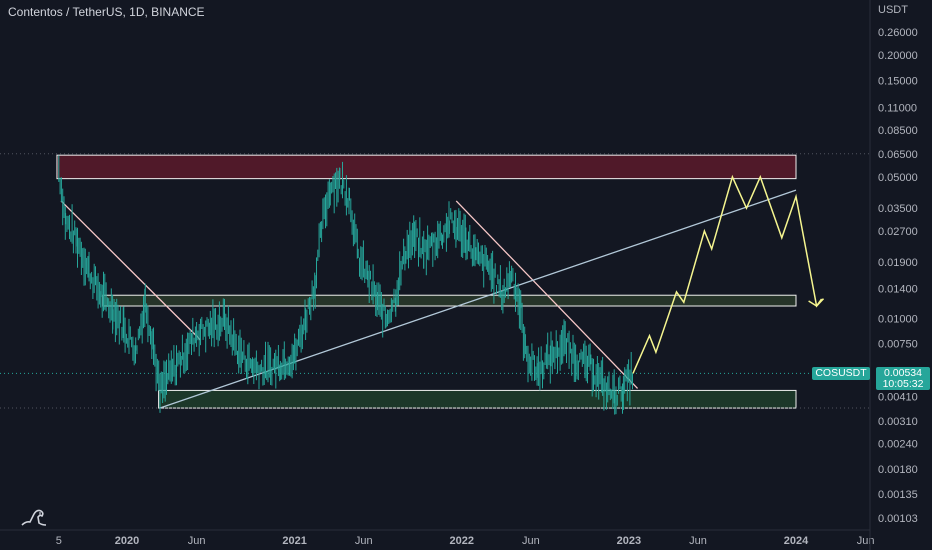 This screenshot has height=550, width=932. Describe the element at coordinates (898, 155) in the screenshot. I see `y-tick-label: 0.06500` at that location.